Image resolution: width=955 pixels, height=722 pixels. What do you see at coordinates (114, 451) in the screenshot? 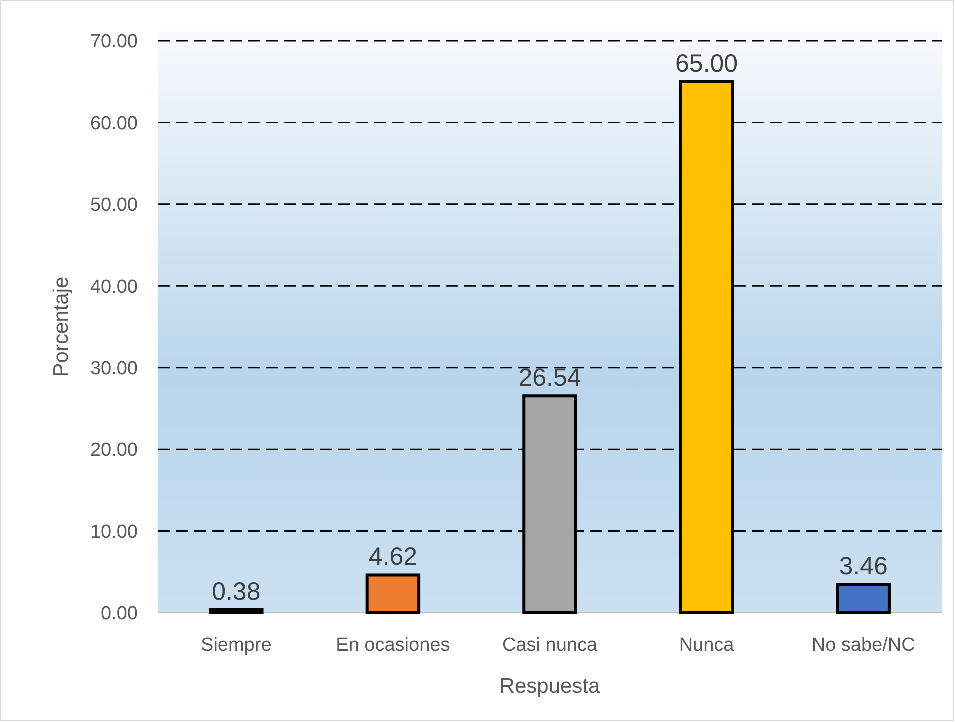
I see `y-tick-label: 20.00` at bounding box center [114, 451].